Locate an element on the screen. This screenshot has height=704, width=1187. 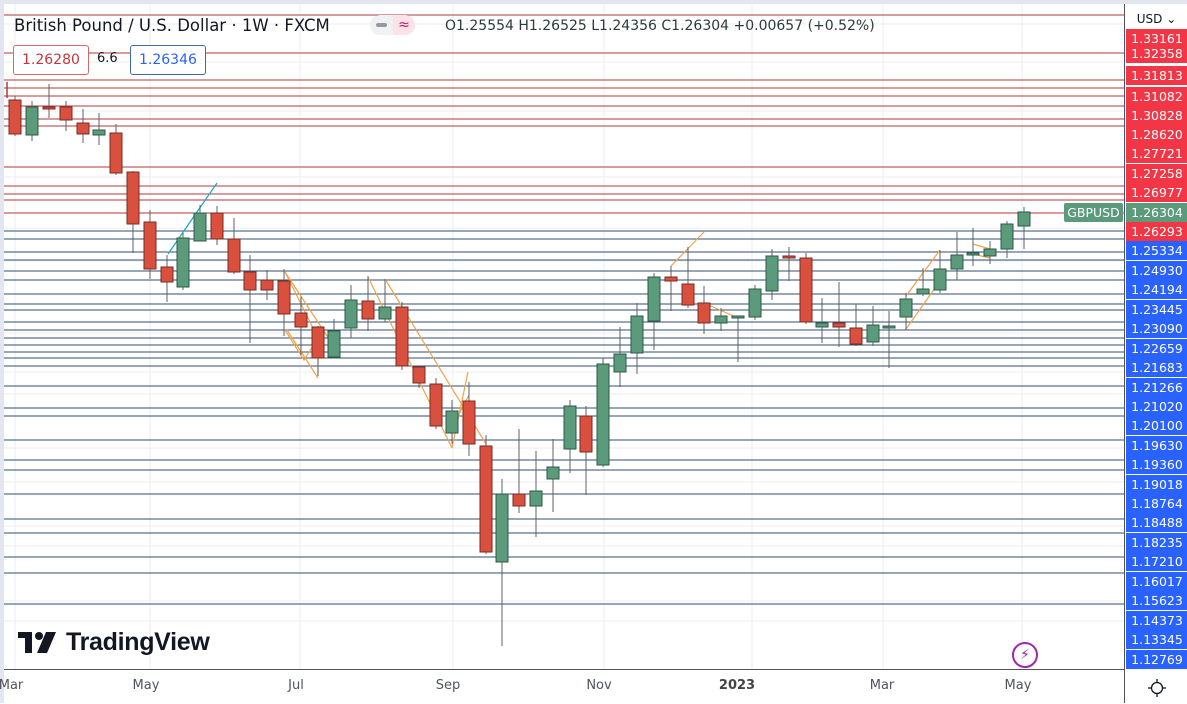
support-price-label: 1.18764 is located at coordinates (1156, 503).